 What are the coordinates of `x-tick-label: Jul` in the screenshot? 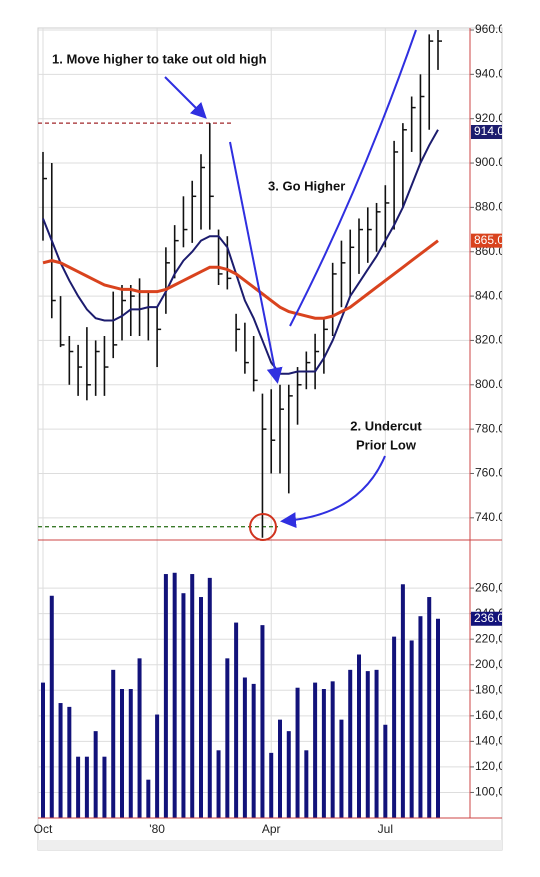 It's located at (385, 829).